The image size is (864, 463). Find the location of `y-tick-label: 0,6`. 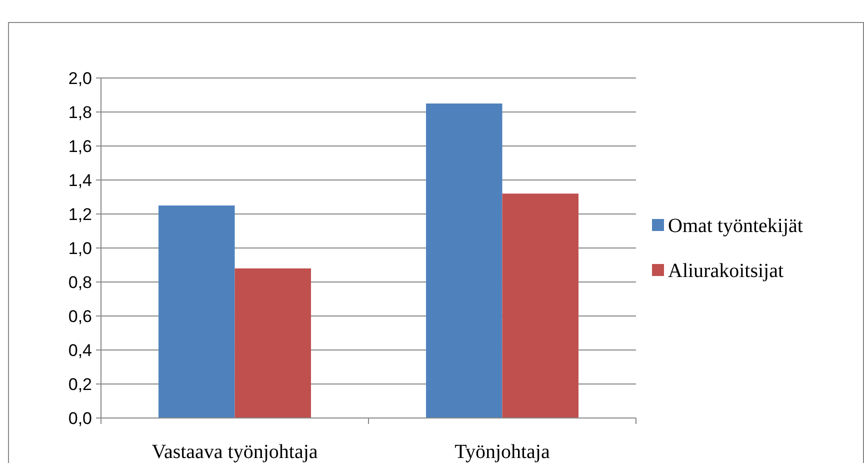

y-tick-label: 0,6 is located at coordinates (80, 316).